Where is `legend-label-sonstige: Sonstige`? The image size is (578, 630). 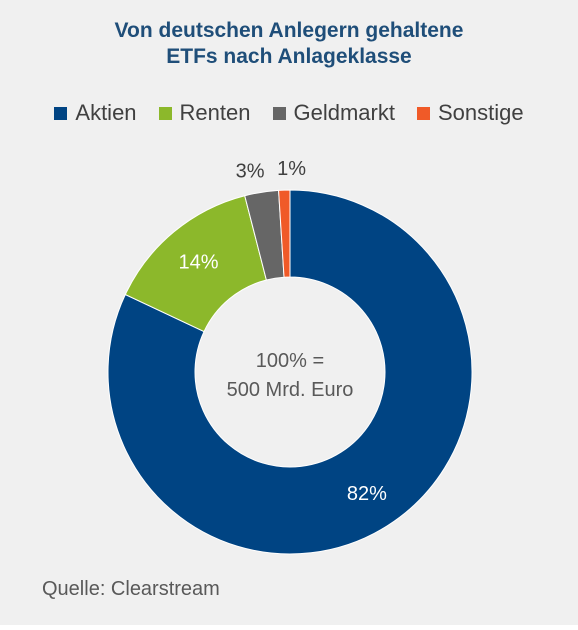
legend-label-sonstige: Sonstige is located at coordinates (480, 112).